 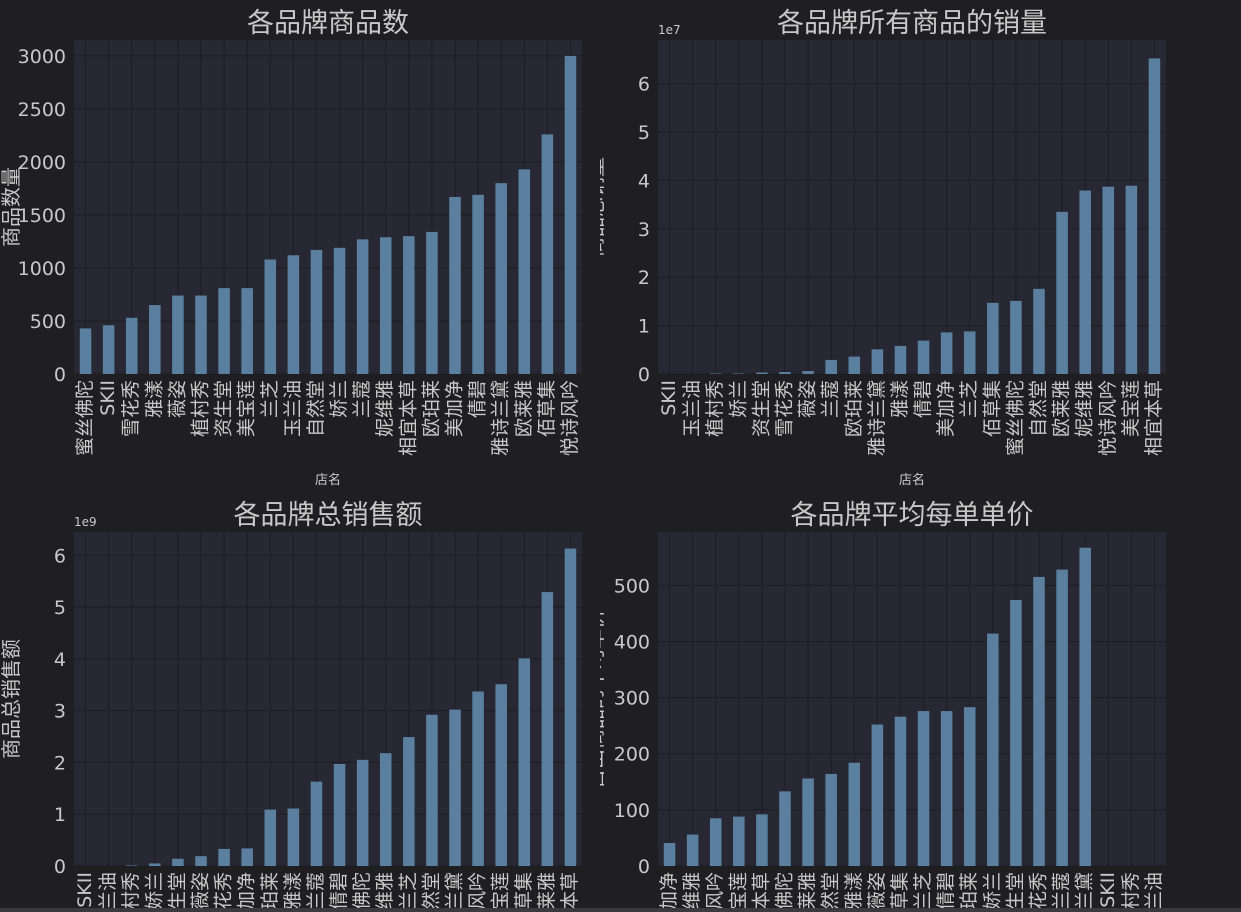 I want to click on y-tick-label: 2, so click(x=644, y=278).